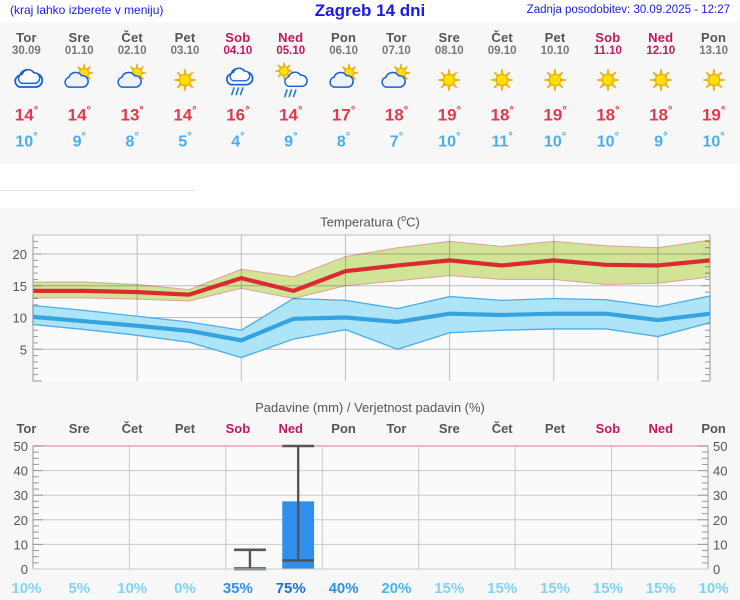  What do you see at coordinates (716, 569) in the screenshot?
I see `precipitation-y-tick-label-right: 0` at bounding box center [716, 569].